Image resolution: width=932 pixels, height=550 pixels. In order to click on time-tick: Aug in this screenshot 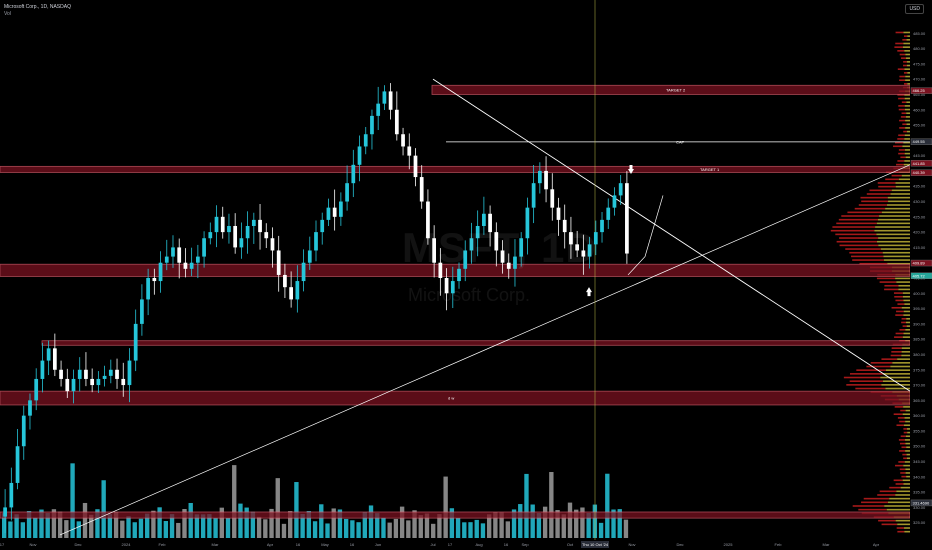, I will do `click(478, 544)`.